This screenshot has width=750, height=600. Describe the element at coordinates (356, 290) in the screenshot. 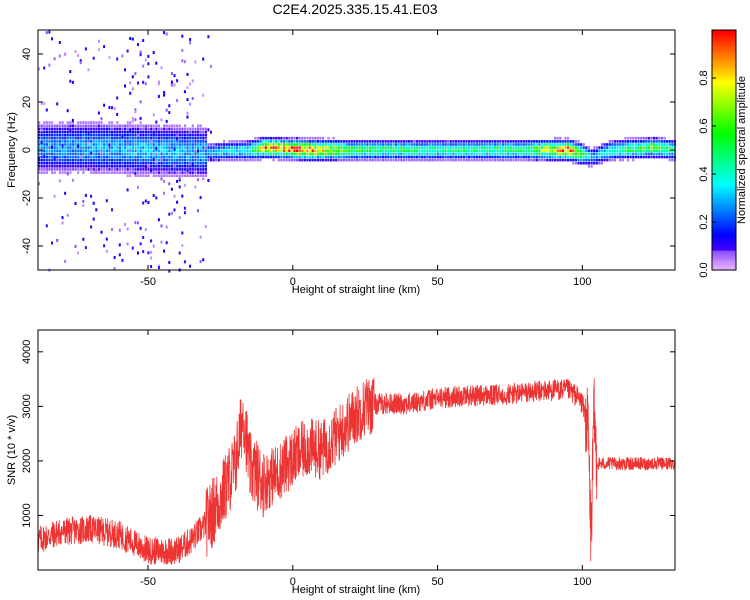

I see `spectrogram-x-axis-label: Height of straight line (km)` at that location.